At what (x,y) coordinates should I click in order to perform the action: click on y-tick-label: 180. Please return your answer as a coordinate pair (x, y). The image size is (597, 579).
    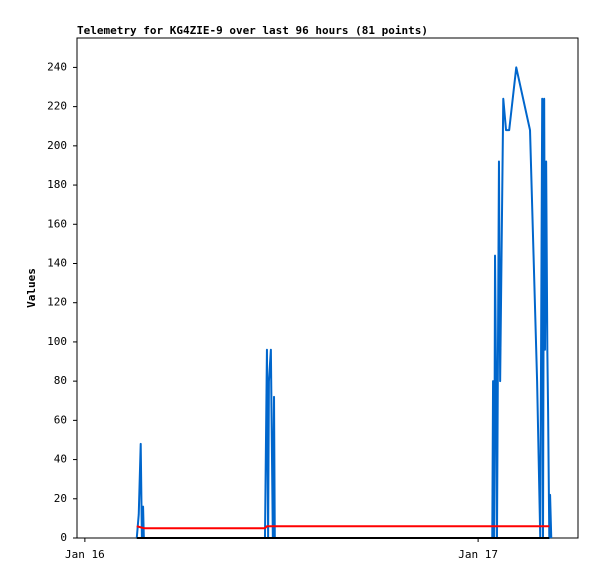
    Looking at the image, I should click on (57, 184).